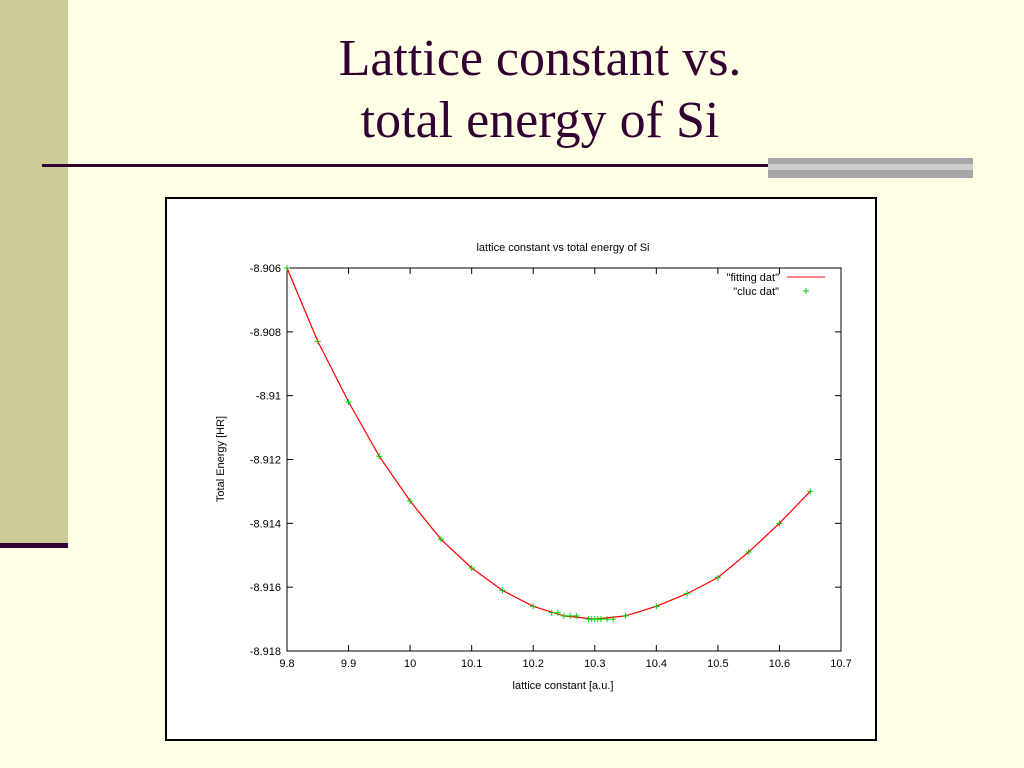  What do you see at coordinates (753, 278) in the screenshot?
I see `legend-label-fitting-dat: "fitting dat"` at bounding box center [753, 278].